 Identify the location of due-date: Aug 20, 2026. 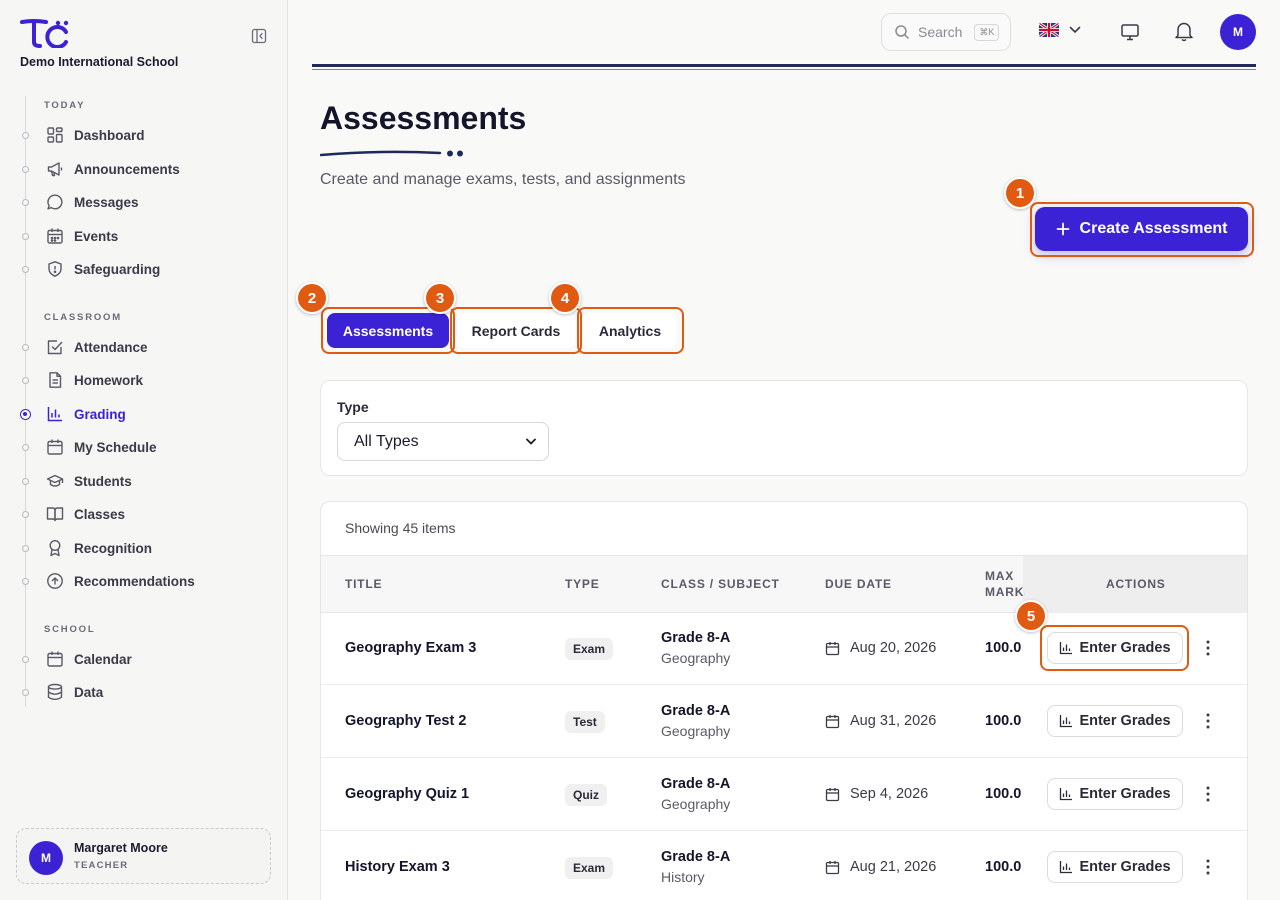
(880, 648).